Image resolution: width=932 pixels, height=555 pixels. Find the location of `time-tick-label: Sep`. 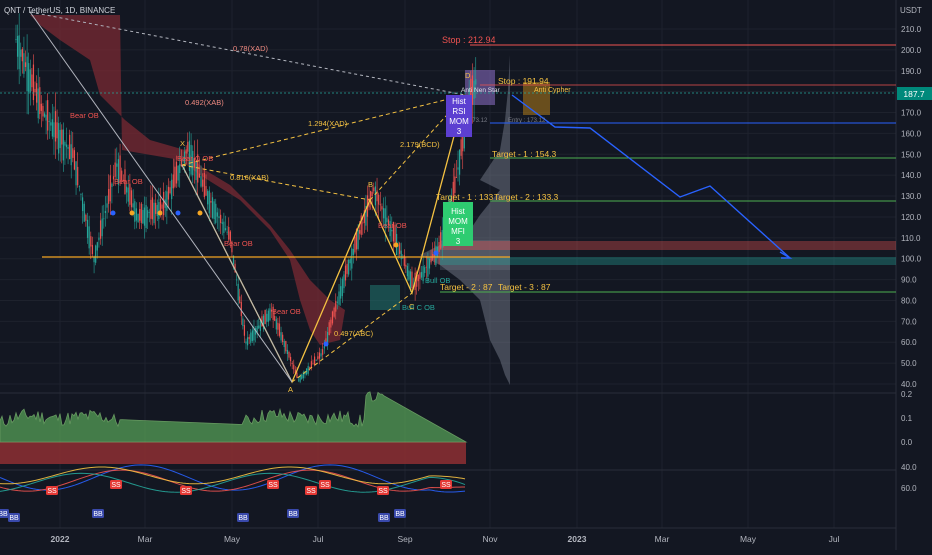

time-tick-label: Sep is located at coordinates (404, 539).